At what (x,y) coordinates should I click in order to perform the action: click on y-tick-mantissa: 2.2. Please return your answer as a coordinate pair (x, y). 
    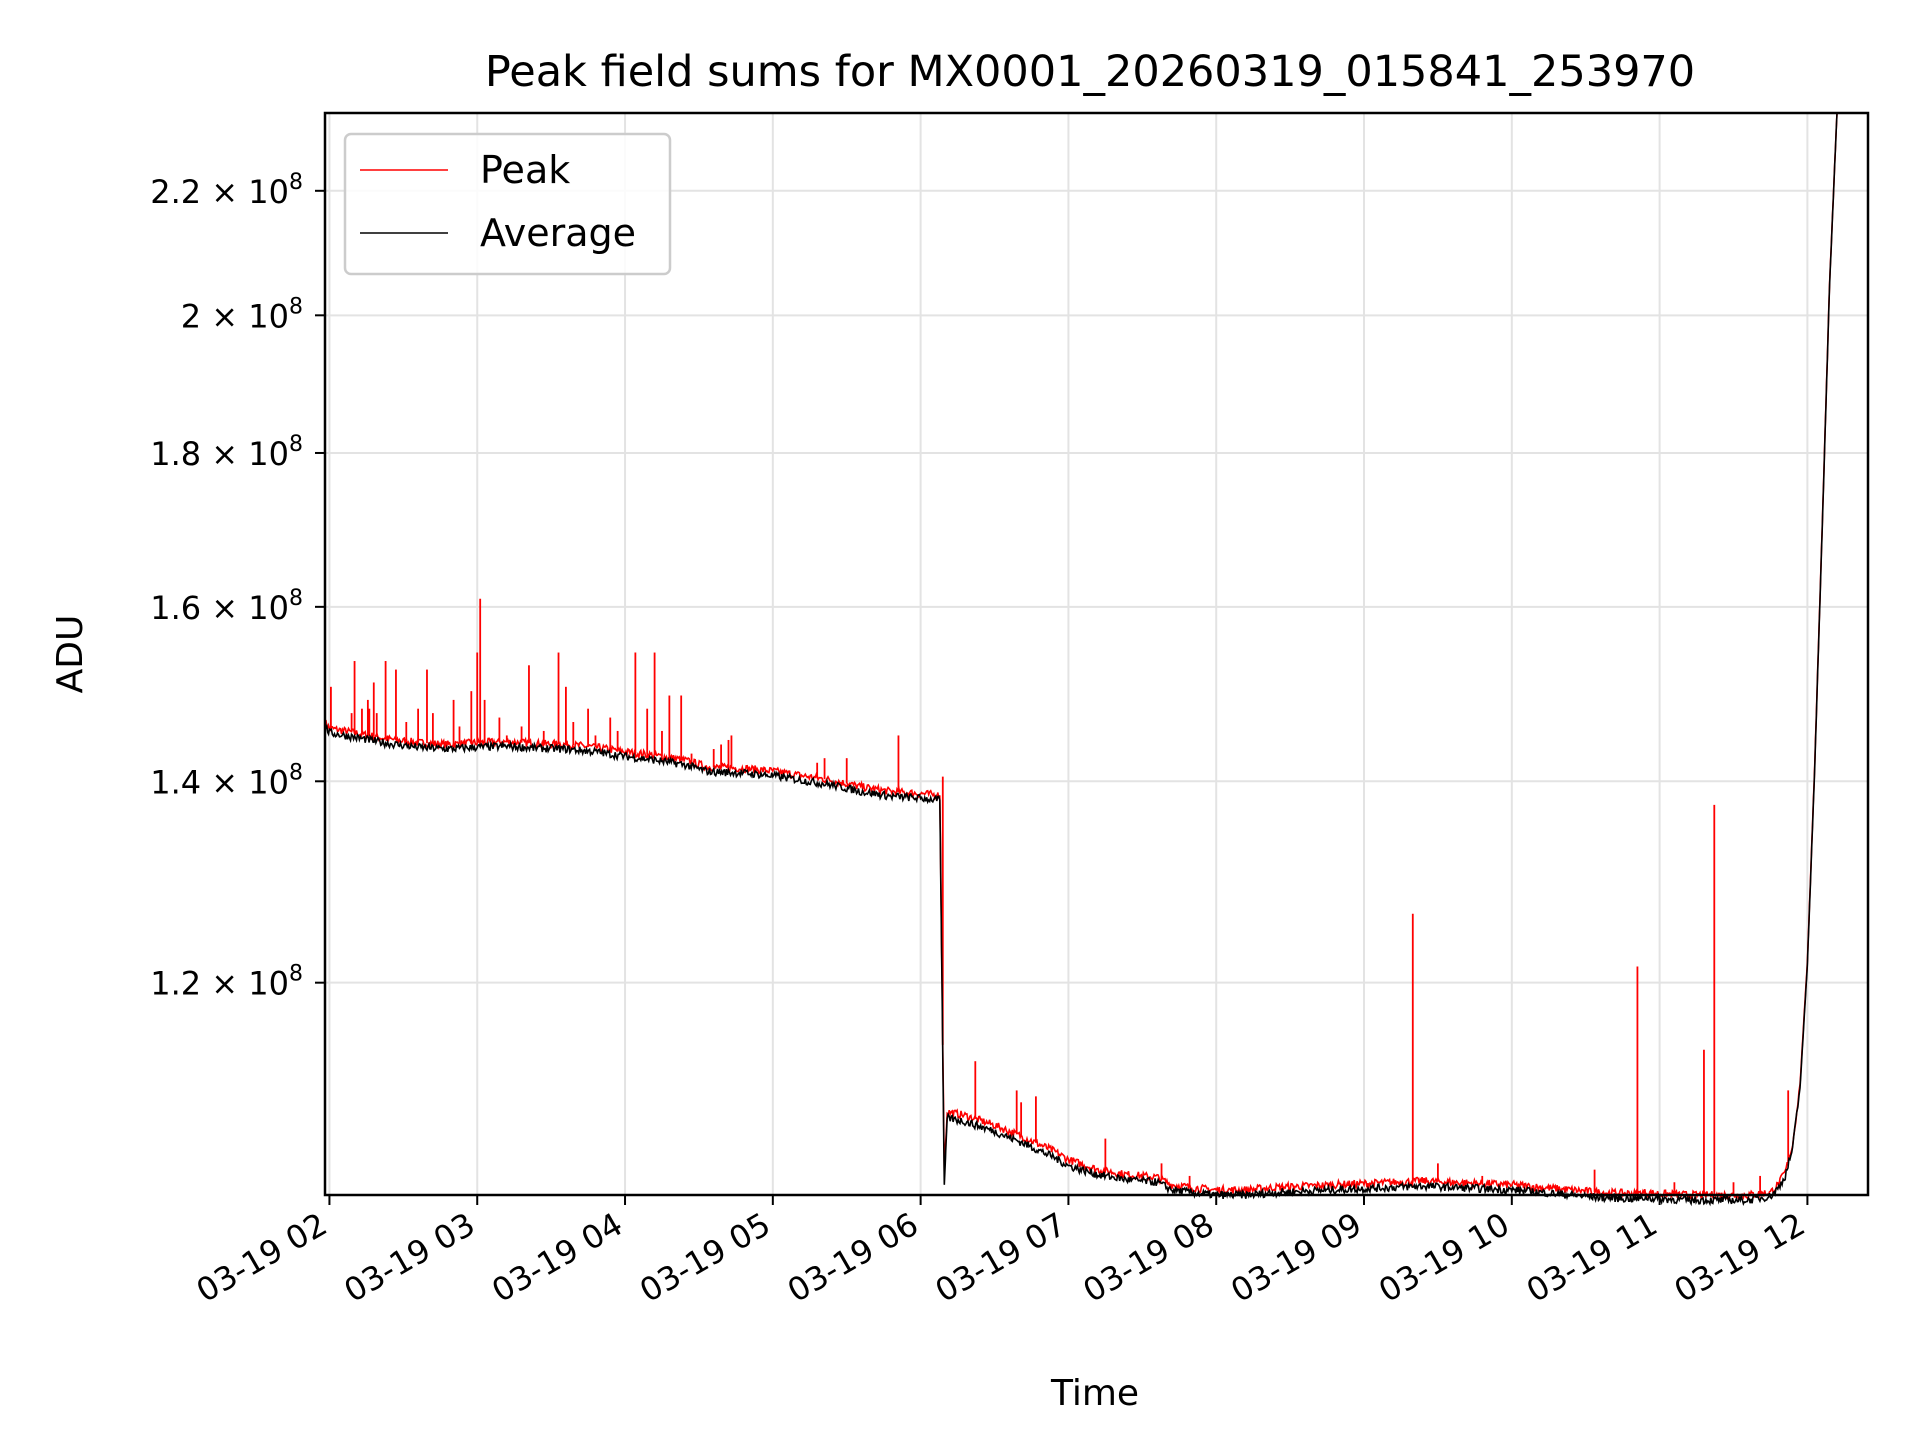
    Looking at the image, I should click on (175, 192).